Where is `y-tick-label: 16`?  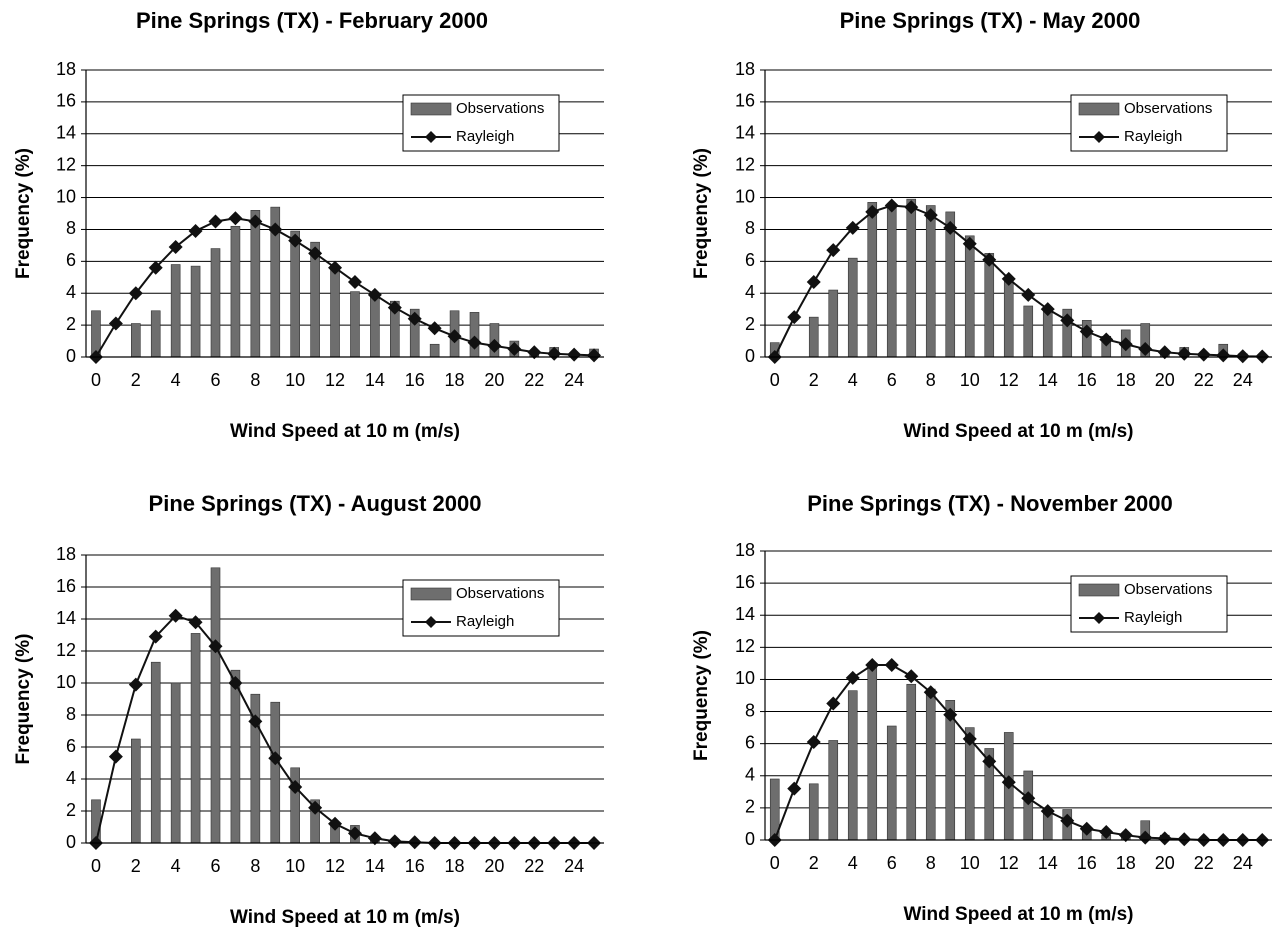
y-tick-label: 16 is located at coordinates (745, 101).